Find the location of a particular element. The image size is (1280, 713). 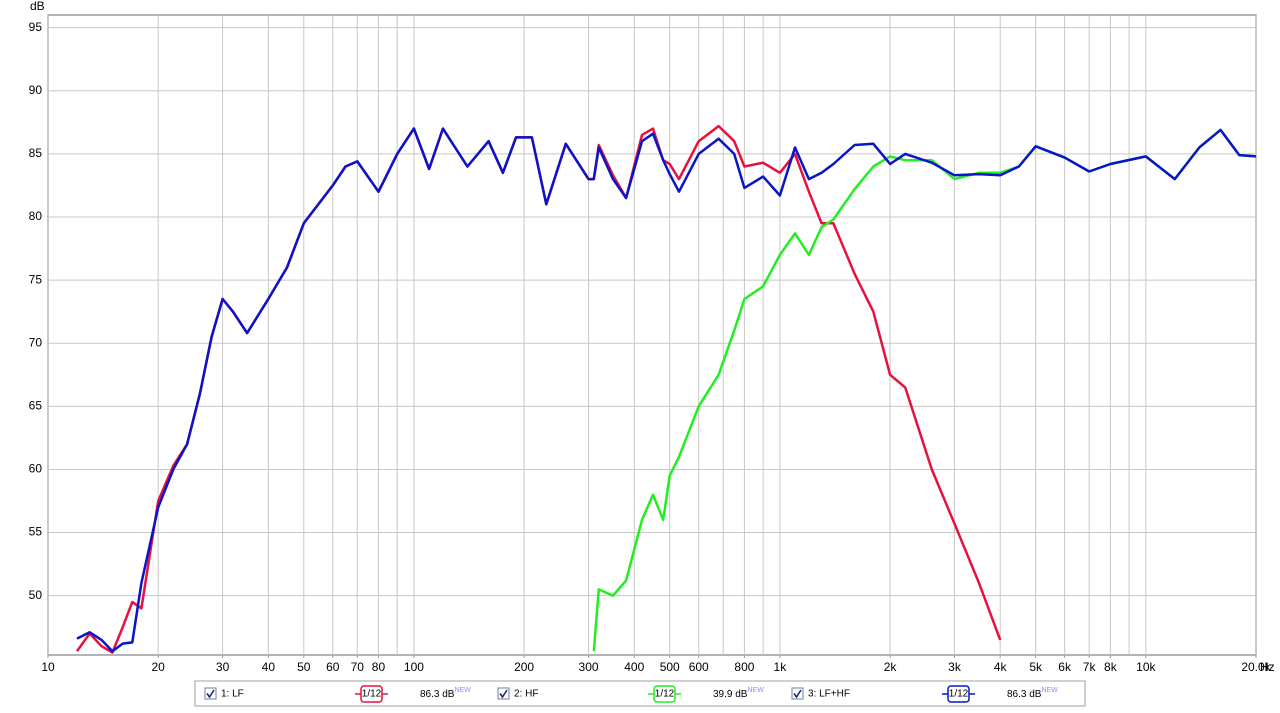

x-tick-label: 4k is located at coordinates (1001, 667).